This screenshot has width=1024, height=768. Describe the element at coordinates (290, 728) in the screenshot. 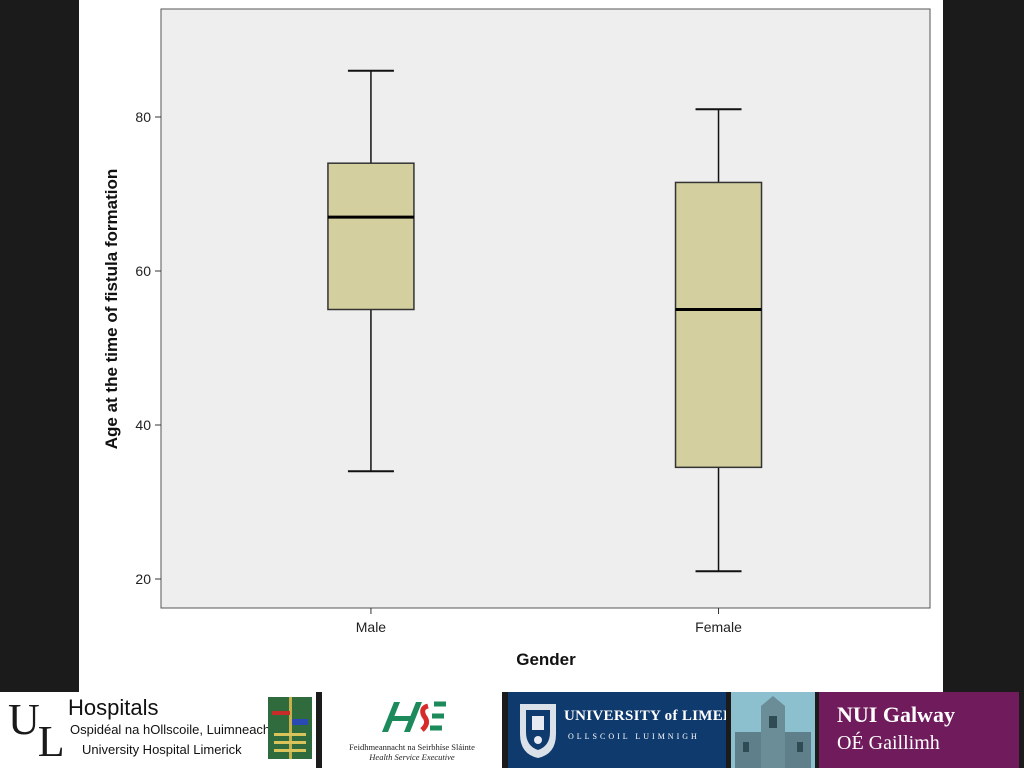

I see `ul-emblem-icon` at that location.